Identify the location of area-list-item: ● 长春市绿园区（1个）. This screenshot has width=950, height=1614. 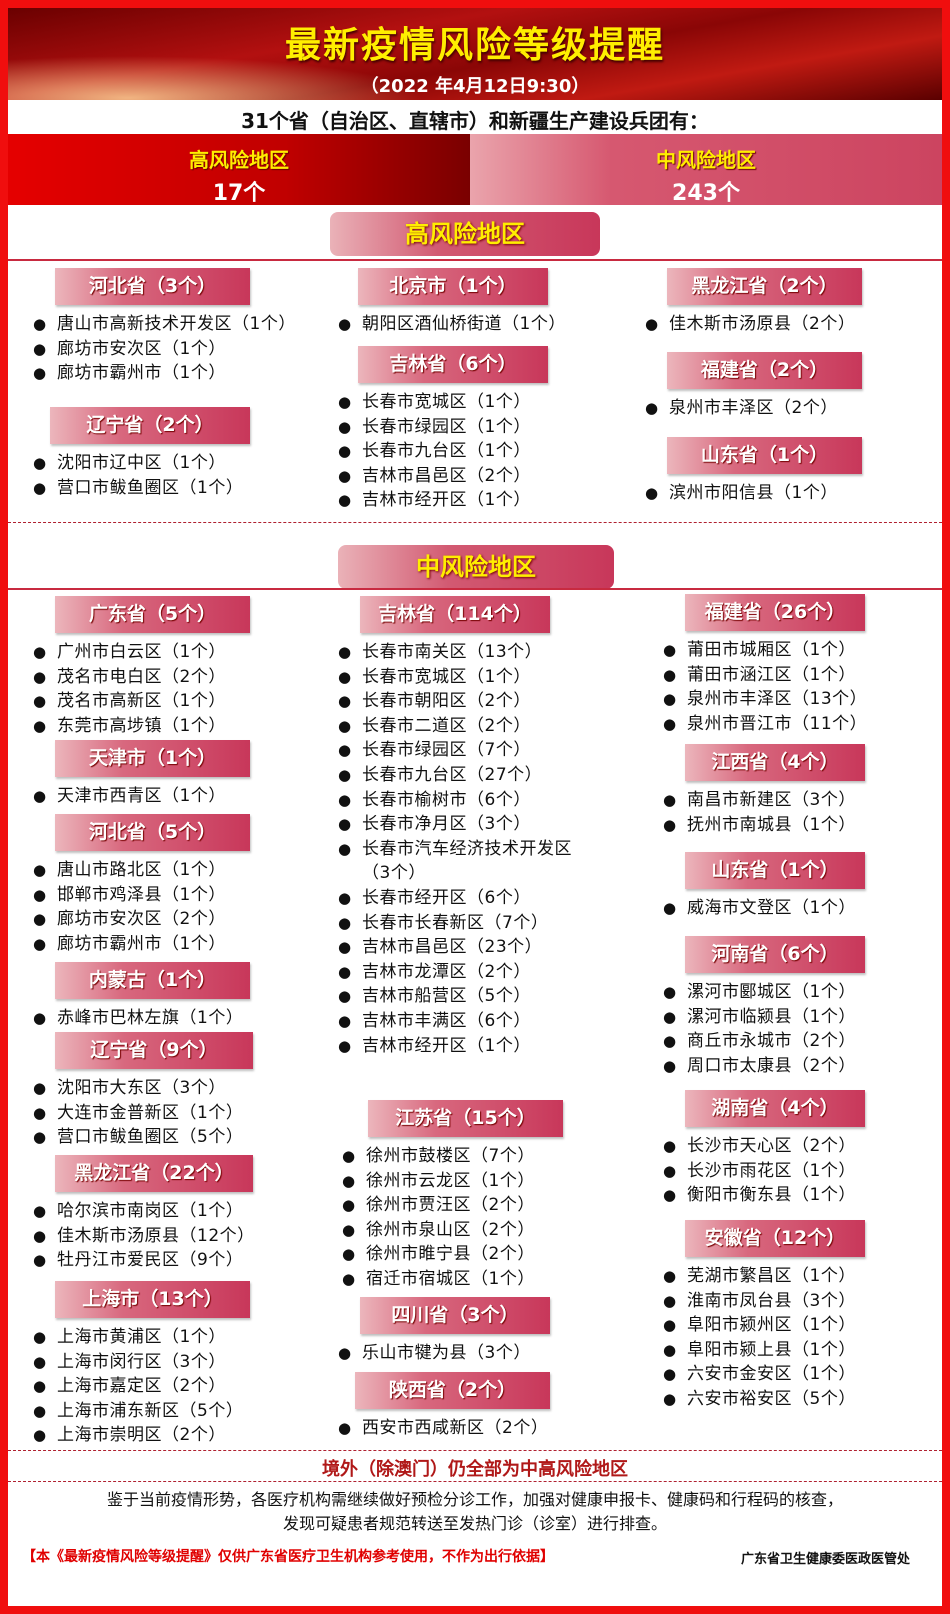
(443, 427).